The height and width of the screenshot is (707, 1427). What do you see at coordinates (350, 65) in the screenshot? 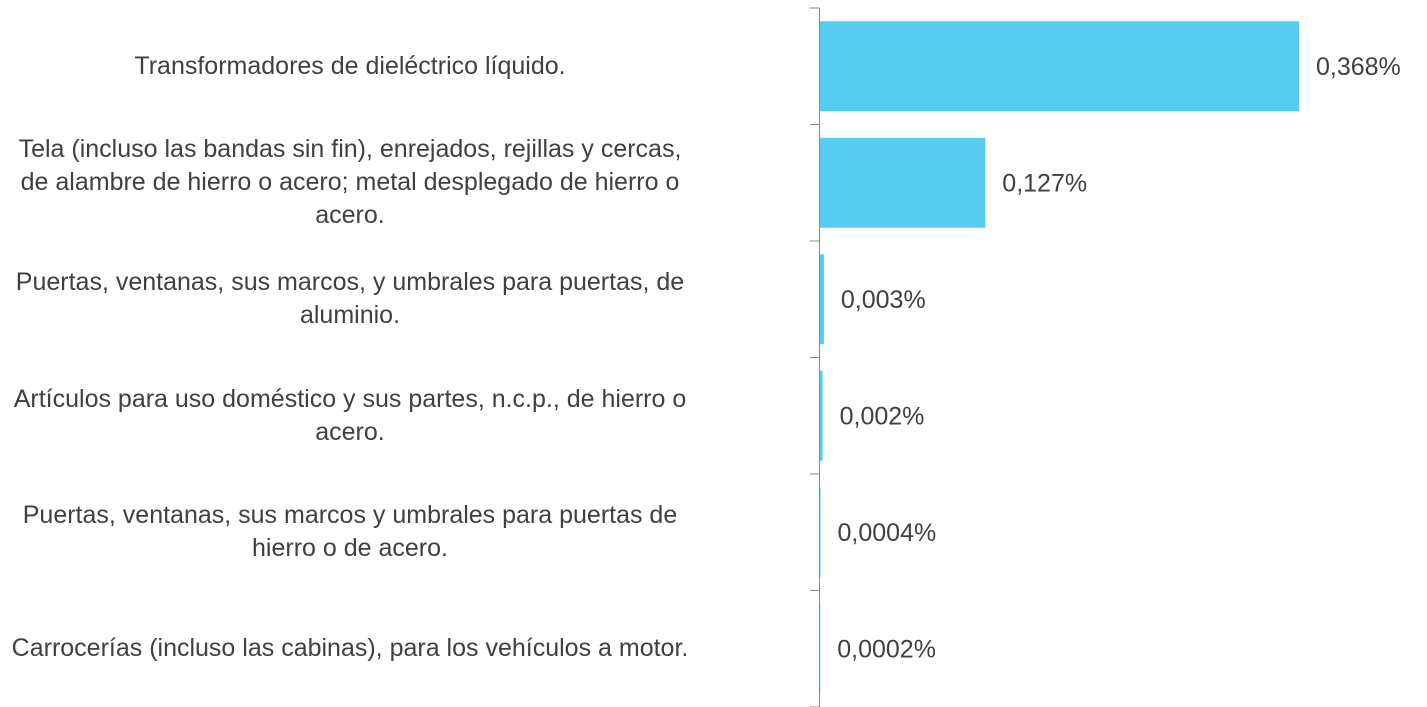
I see `category-label: Transformadores de dieléctrico líquido.` at bounding box center [350, 65].